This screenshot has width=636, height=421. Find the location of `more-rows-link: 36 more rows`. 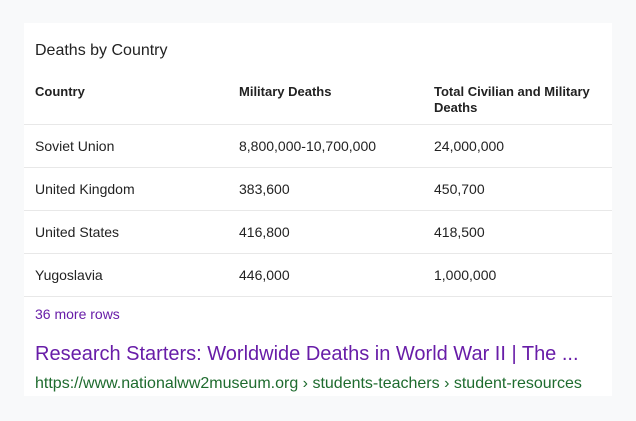

more-rows-link: 36 more rows is located at coordinates (77, 314).